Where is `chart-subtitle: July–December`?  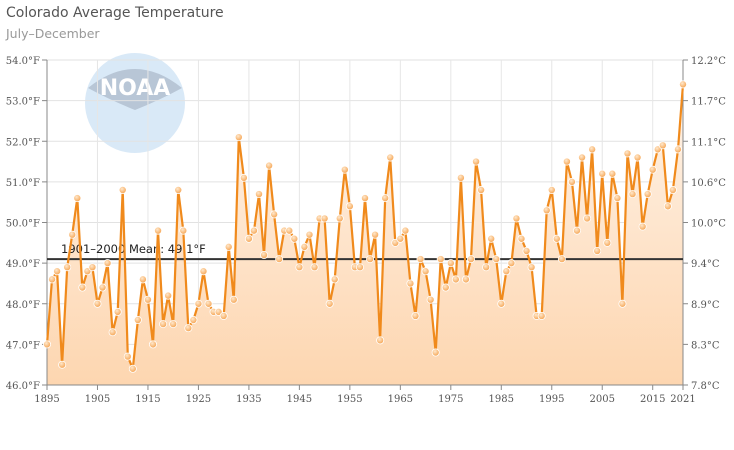 chart-subtitle: July–December is located at coordinates (53, 33).